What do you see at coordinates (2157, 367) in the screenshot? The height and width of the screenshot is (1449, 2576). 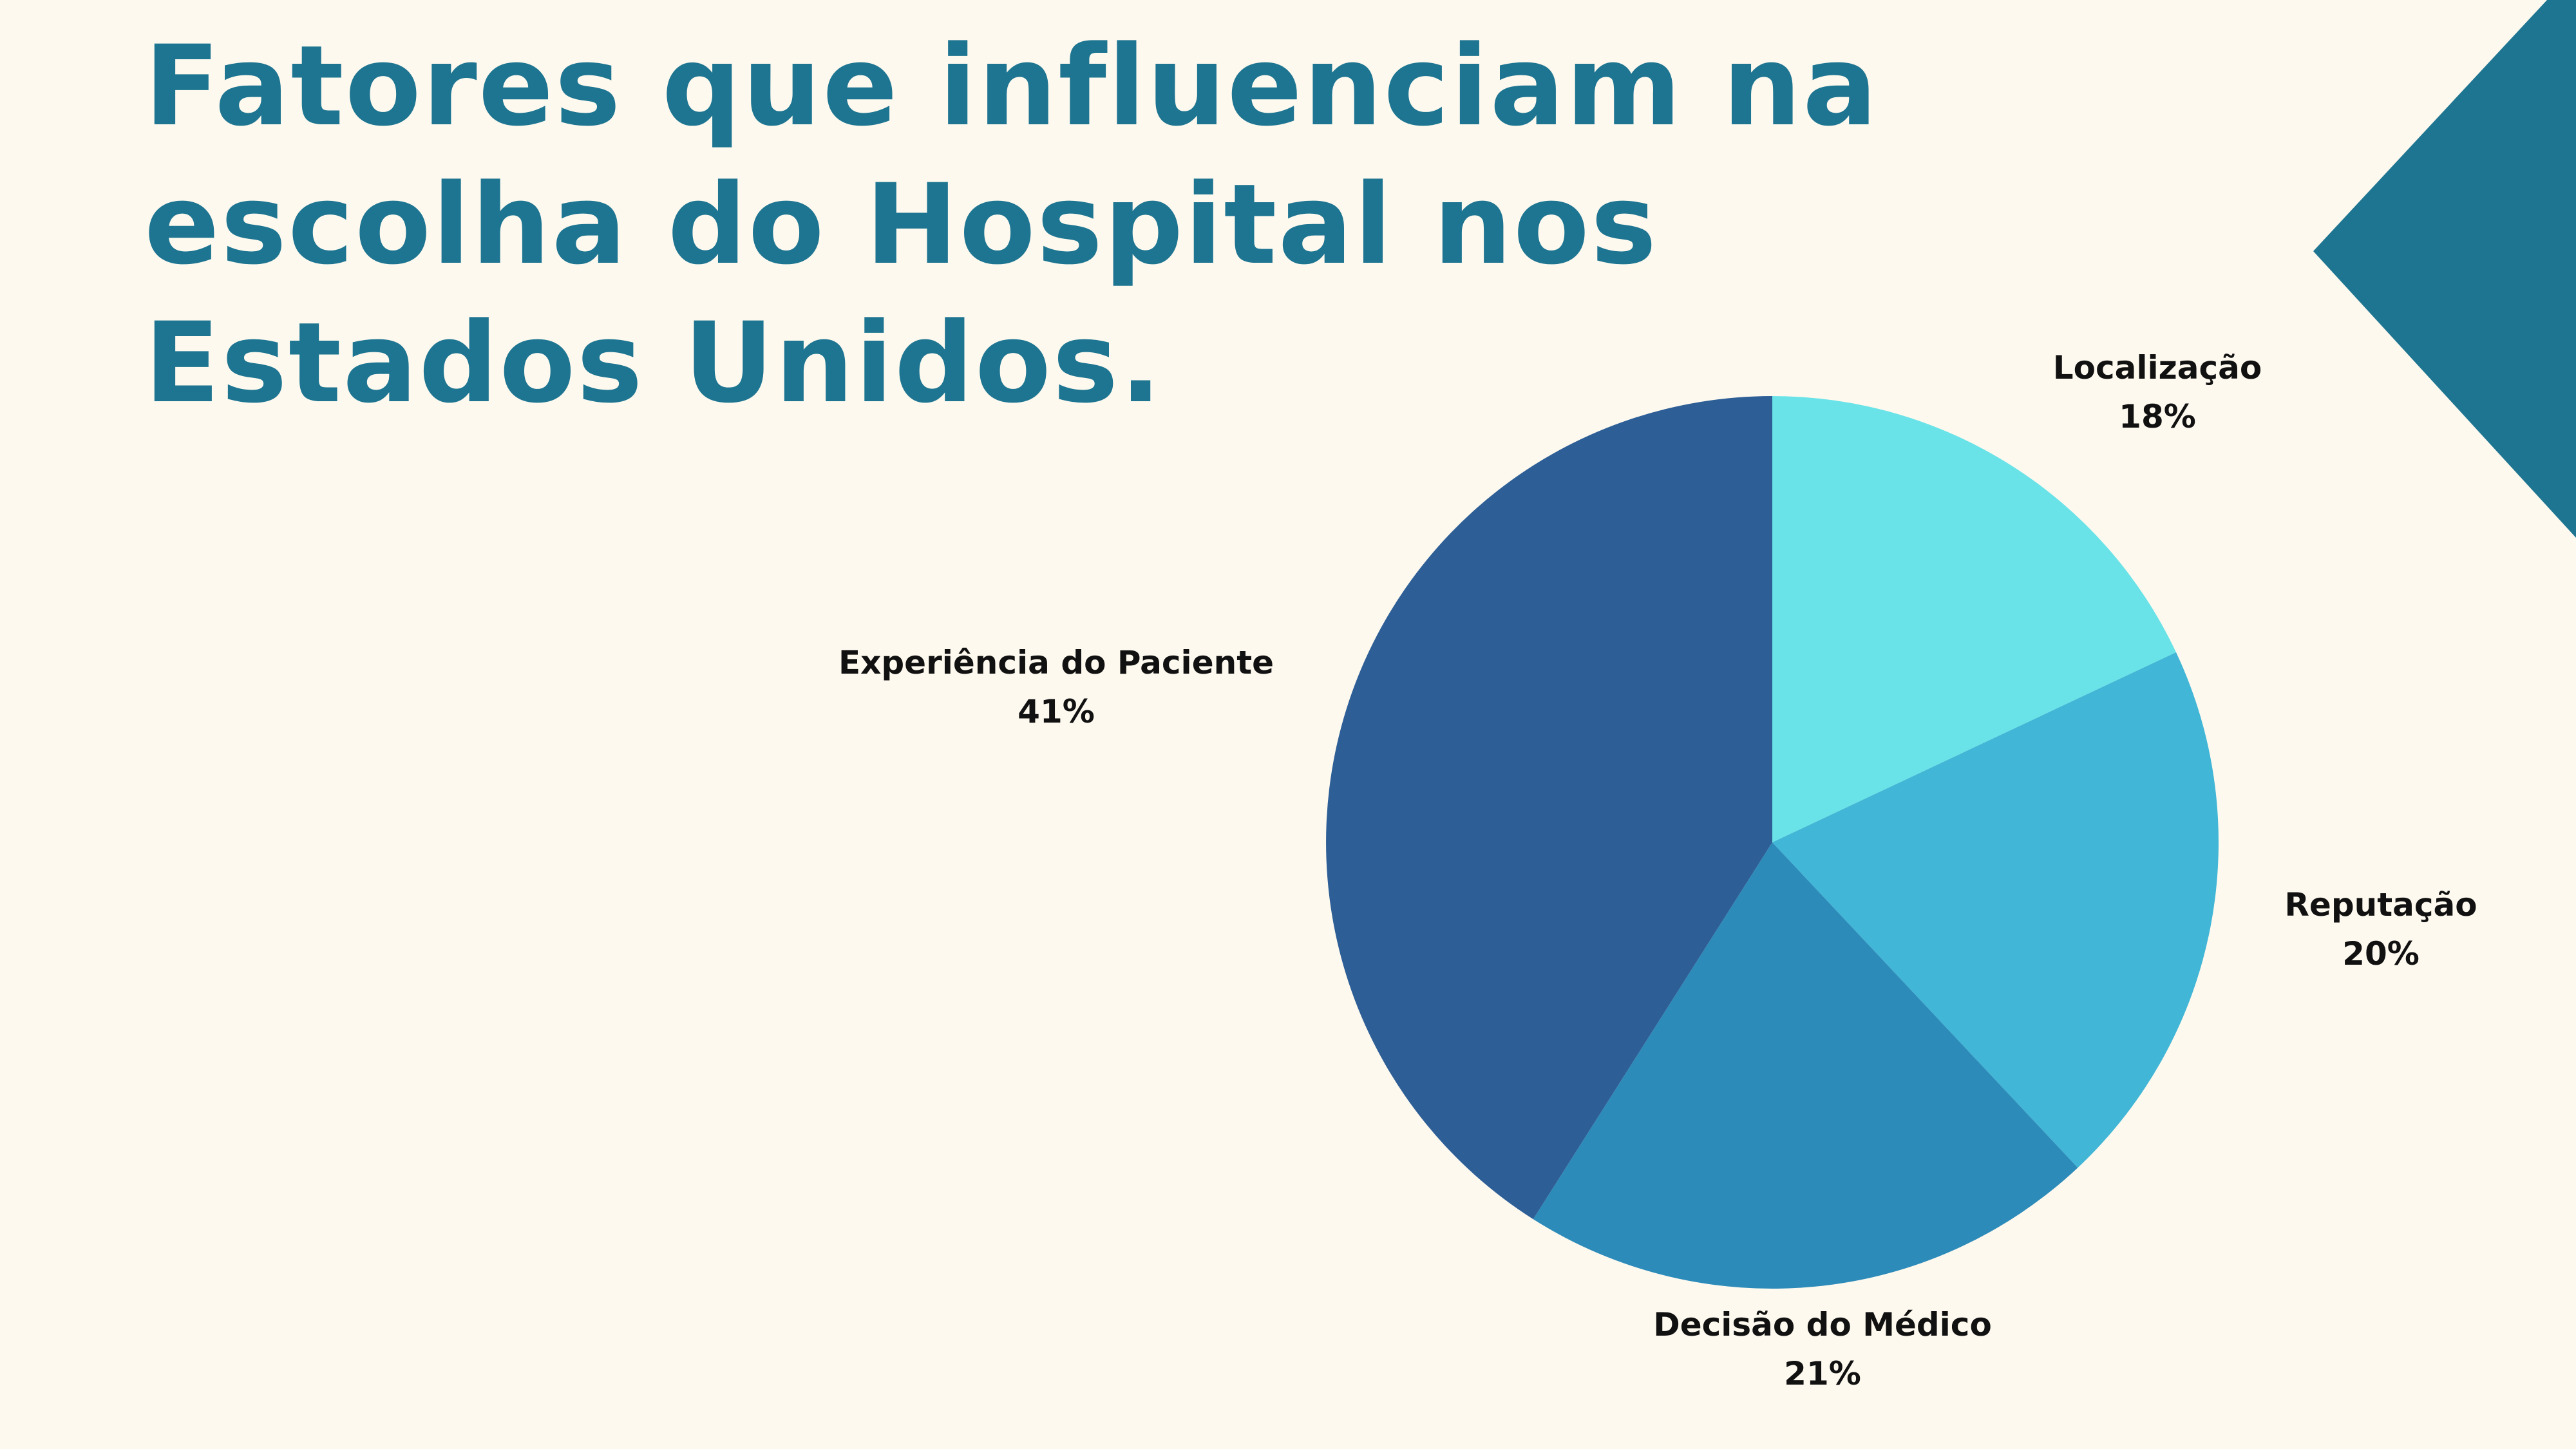 I see `slice-label-1: Localização` at bounding box center [2157, 367].